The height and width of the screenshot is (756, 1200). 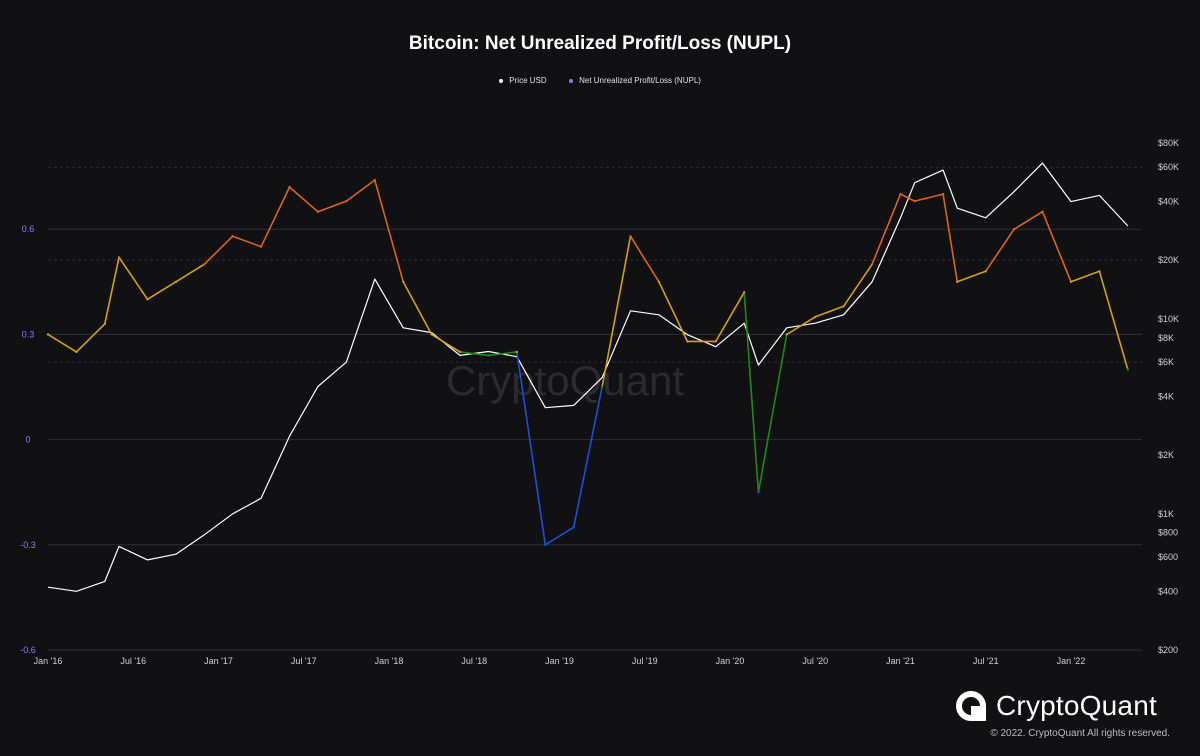 I want to click on x-tick-label-0: Jan '16, so click(x=48, y=661).